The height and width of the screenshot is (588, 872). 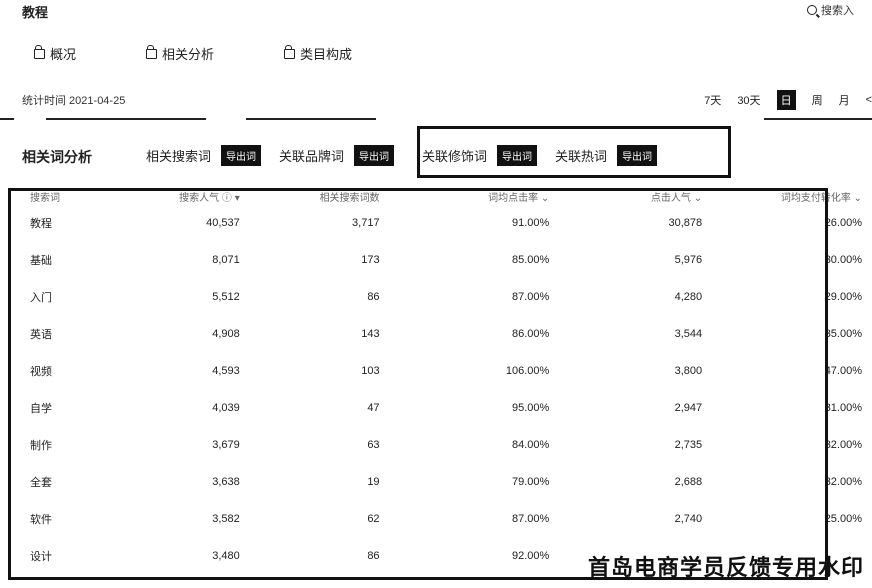 I want to click on value-cell: 3,544, so click(x=688, y=333).